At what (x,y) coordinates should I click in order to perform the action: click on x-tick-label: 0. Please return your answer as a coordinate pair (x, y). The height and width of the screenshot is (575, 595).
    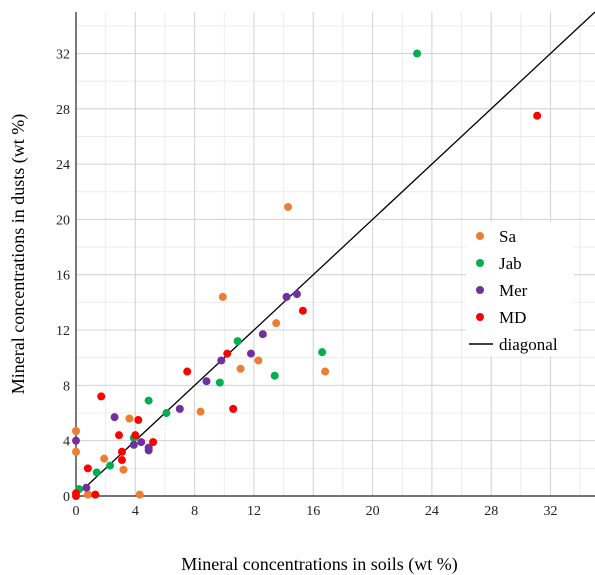
    Looking at the image, I should click on (76, 511).